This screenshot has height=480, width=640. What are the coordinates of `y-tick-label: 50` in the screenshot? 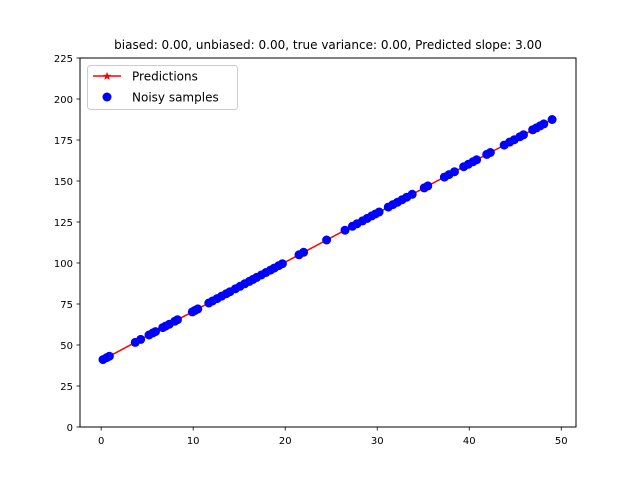 It's located at (66, 346).